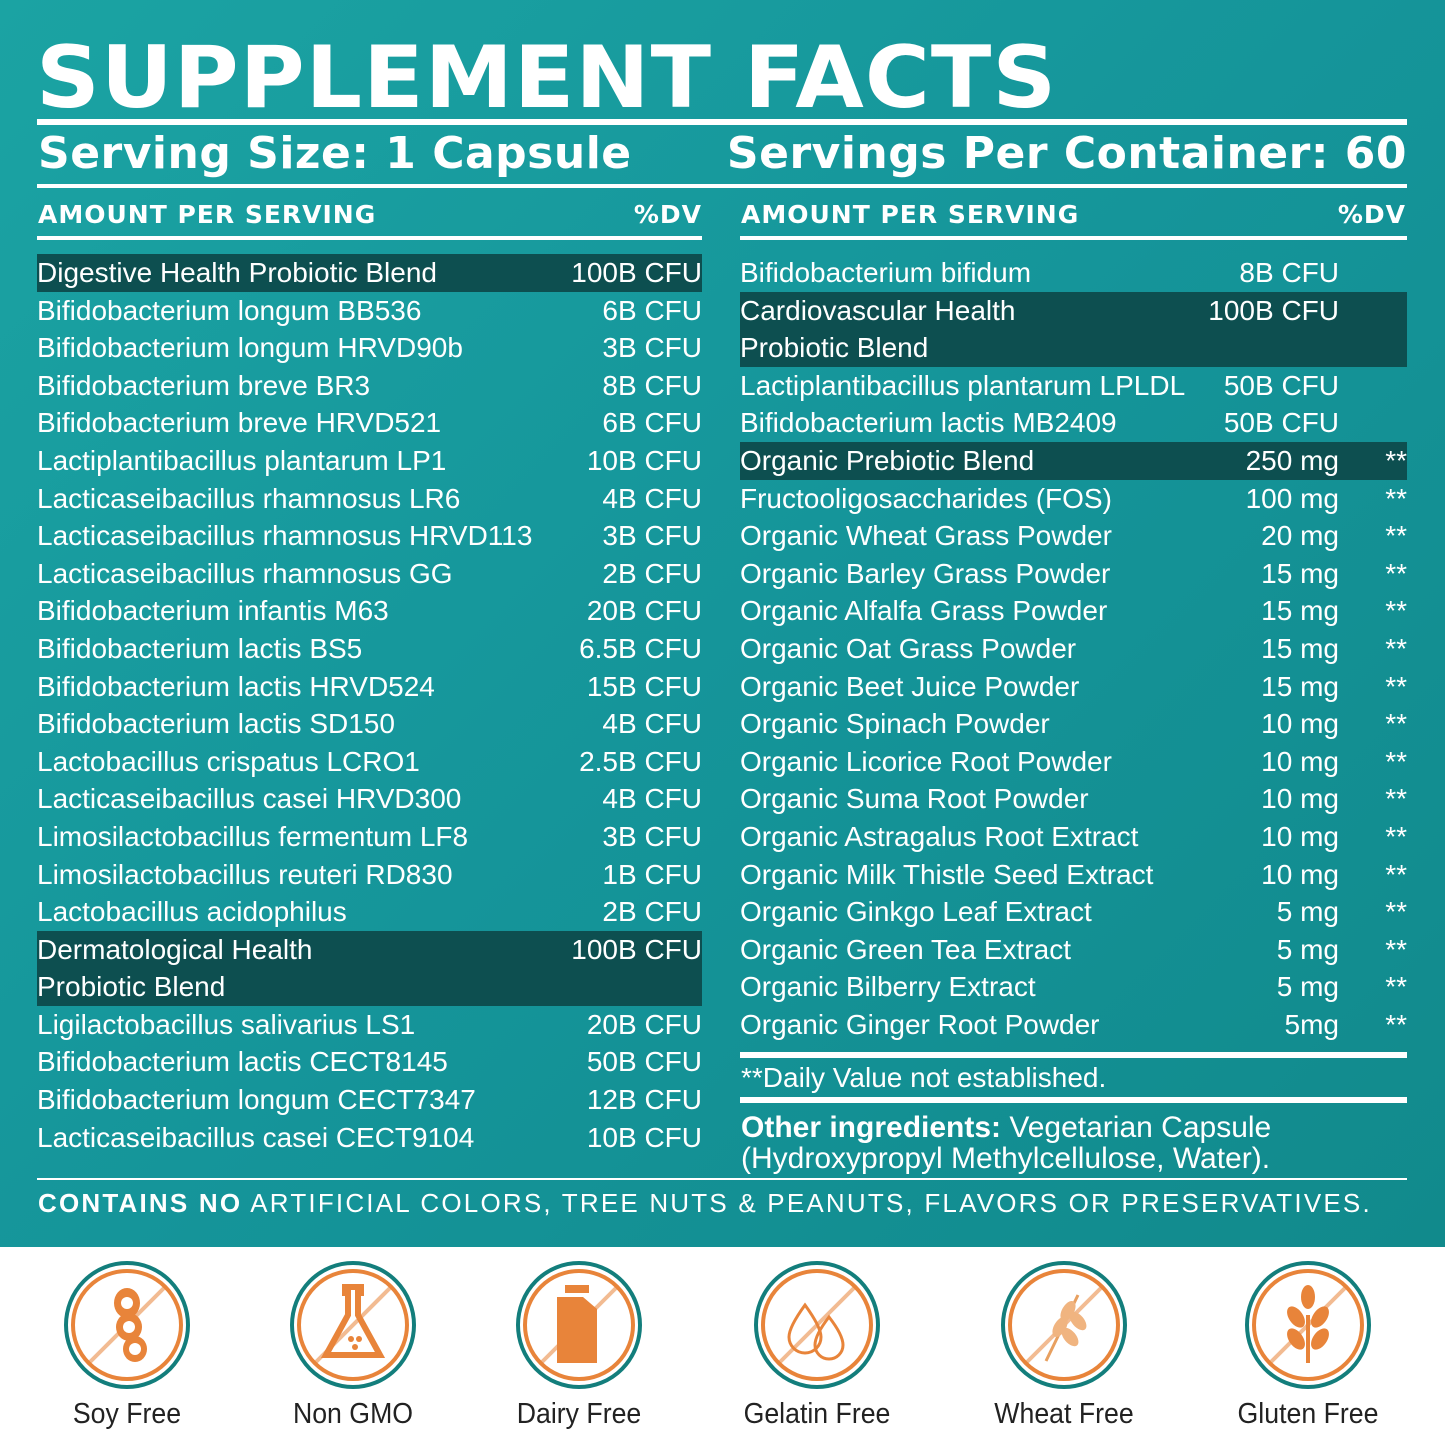  What do you see at coordinates (878, 329) in the screenshot?
I see `ingredient-name: Cardiovascular Health Probiotic Blend` at bounding box center [878, 329].